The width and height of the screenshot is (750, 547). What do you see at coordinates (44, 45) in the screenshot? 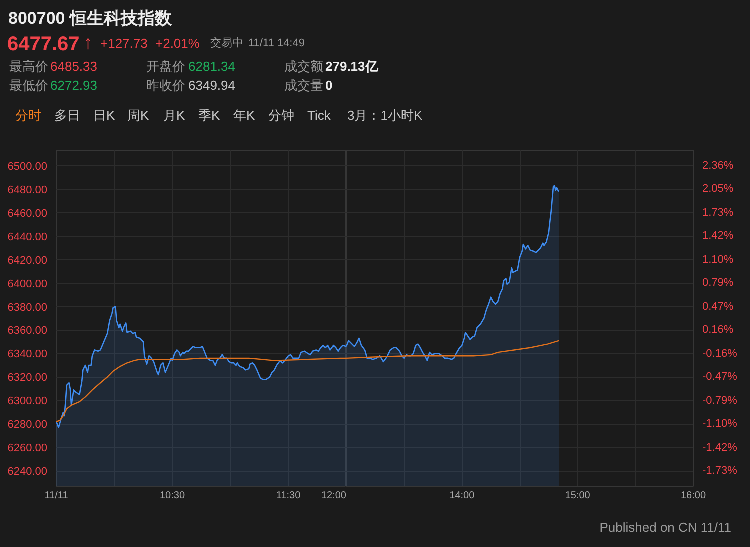
I see `text: 6477.67` at bounding box center [44, 45].